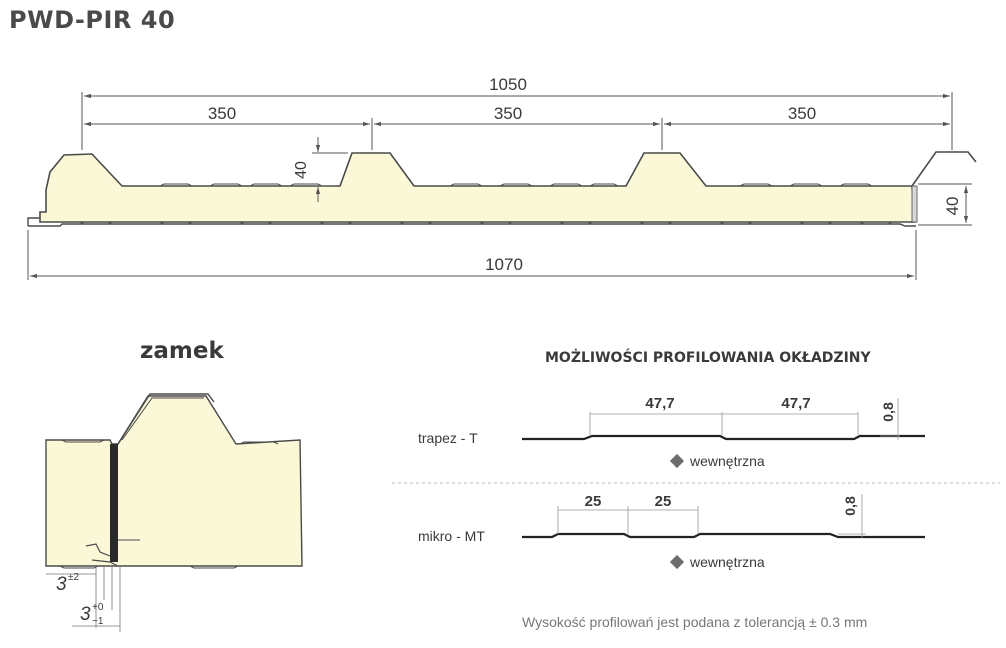  Describe the element at coordinates (73, 577) in the screenshot. I see `lock-tolerance-1-sup: ±2` at that location.